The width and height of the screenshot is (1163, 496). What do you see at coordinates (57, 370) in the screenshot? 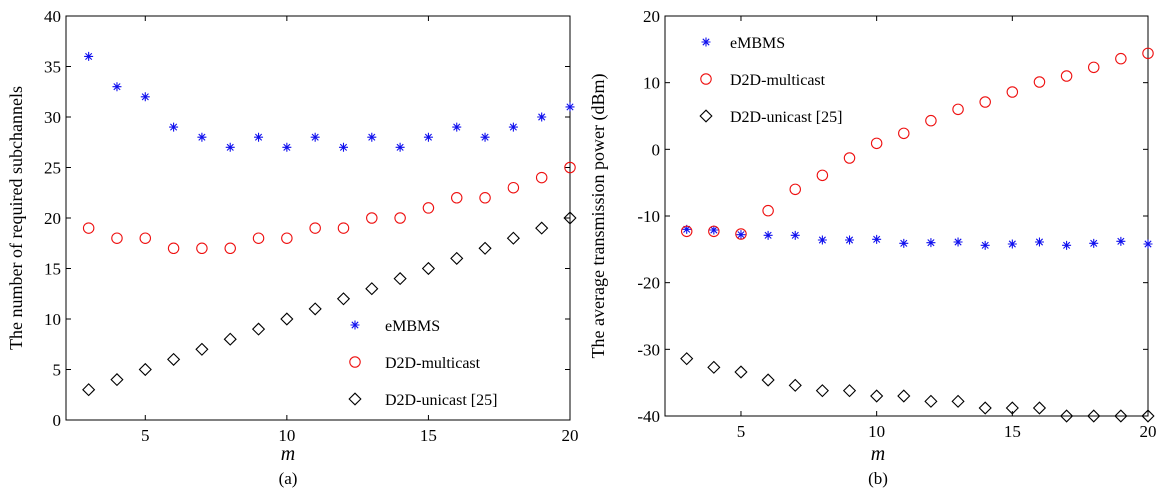
I see `y-tick-label: 5` at bounding box center [57, 370].